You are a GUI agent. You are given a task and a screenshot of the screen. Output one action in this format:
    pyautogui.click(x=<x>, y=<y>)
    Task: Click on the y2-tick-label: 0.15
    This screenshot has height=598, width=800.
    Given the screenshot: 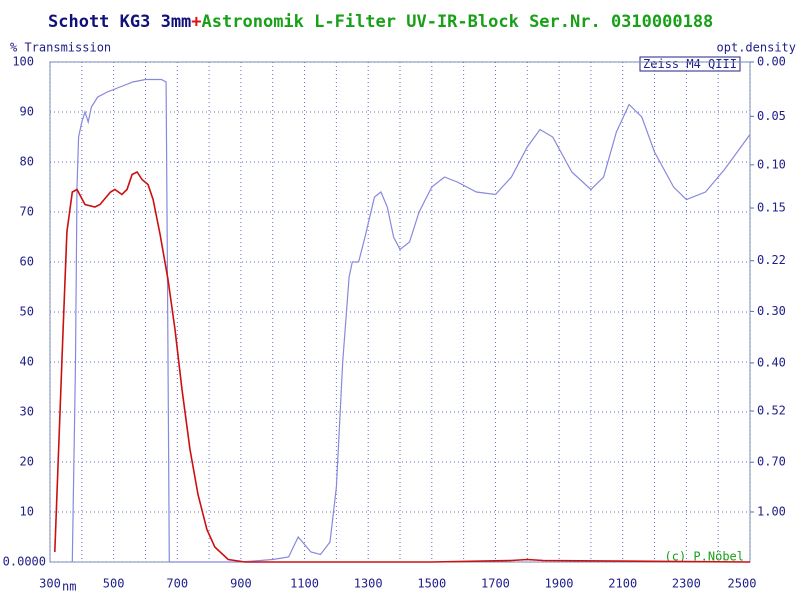 What is the action you would take?
    pyautogui.click(x=771, y=208)
    